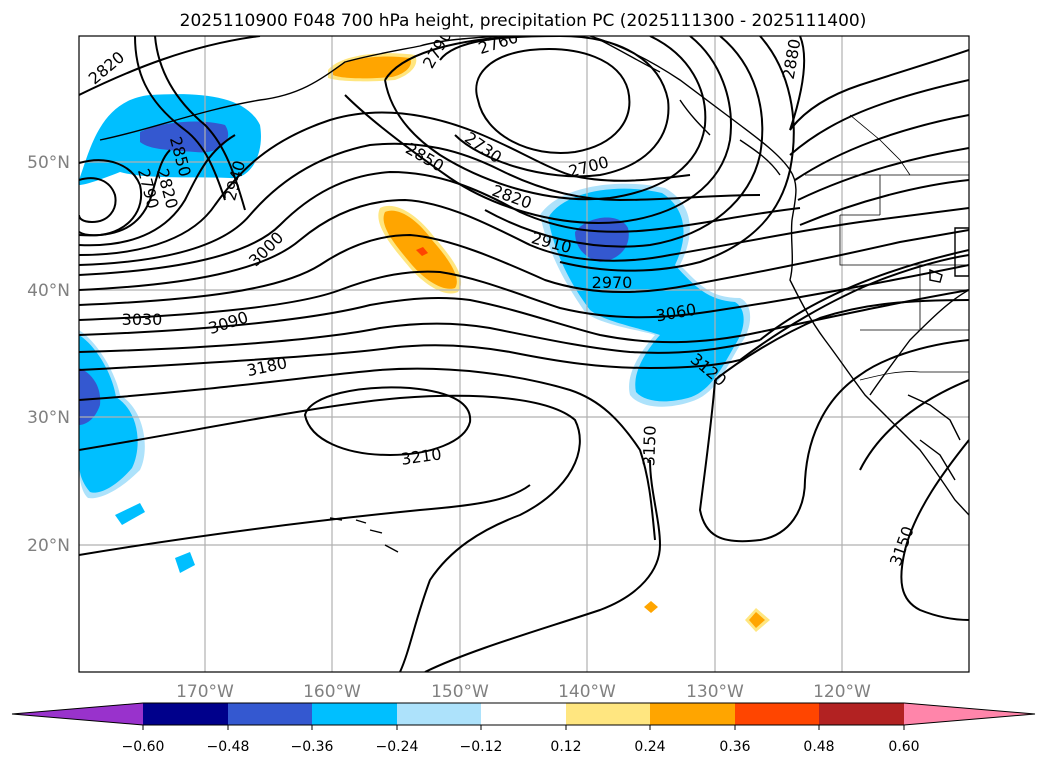 The height and width of the screenshot is (765, 1047). I want to click on colorbar-tick-marks, so click(523, 727).